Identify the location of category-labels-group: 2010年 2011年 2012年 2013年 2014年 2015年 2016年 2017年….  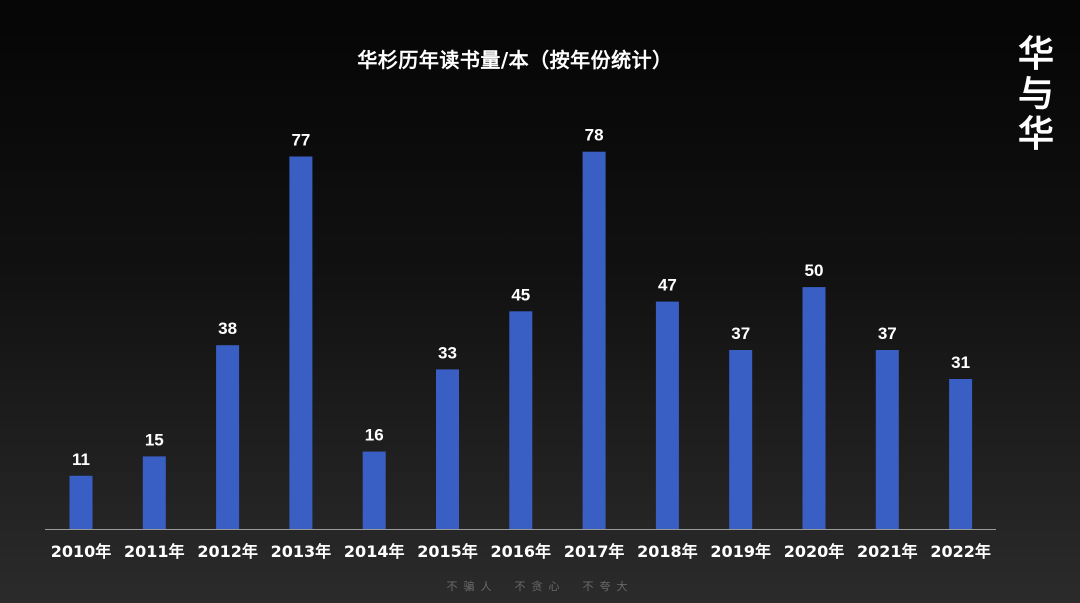
(521, 551).